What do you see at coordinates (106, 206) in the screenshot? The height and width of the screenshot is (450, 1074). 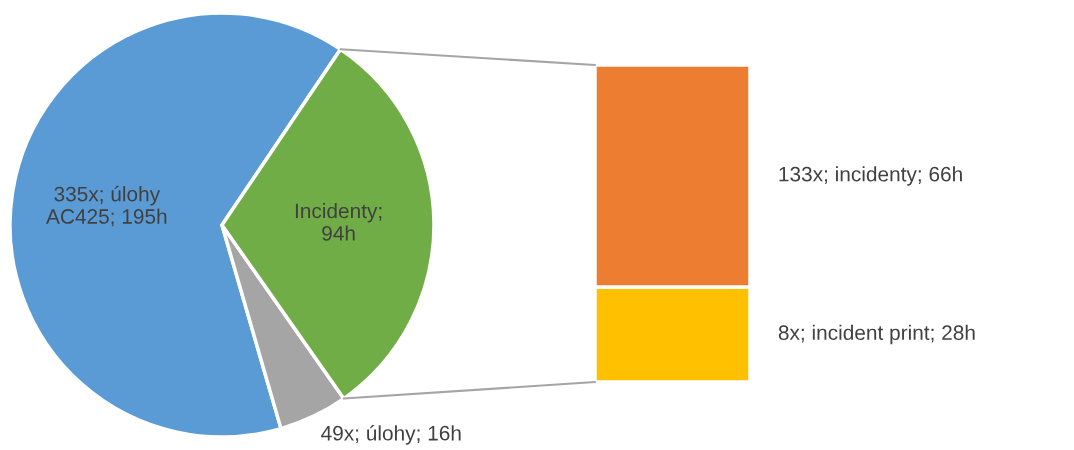 I see `slice-label: 335x; úlohy AC425; 195h` at bounding box center [106, 206].